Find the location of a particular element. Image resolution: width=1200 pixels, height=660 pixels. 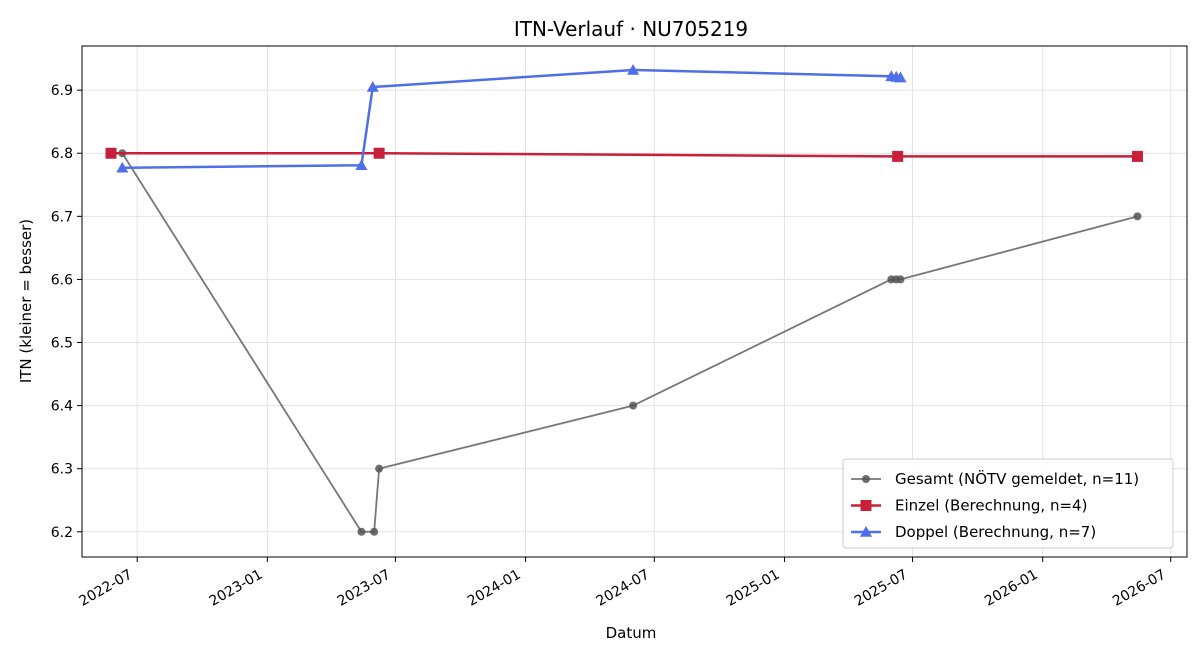

x-tick-label: 2026-01 is located at coordinates (1011, 588).